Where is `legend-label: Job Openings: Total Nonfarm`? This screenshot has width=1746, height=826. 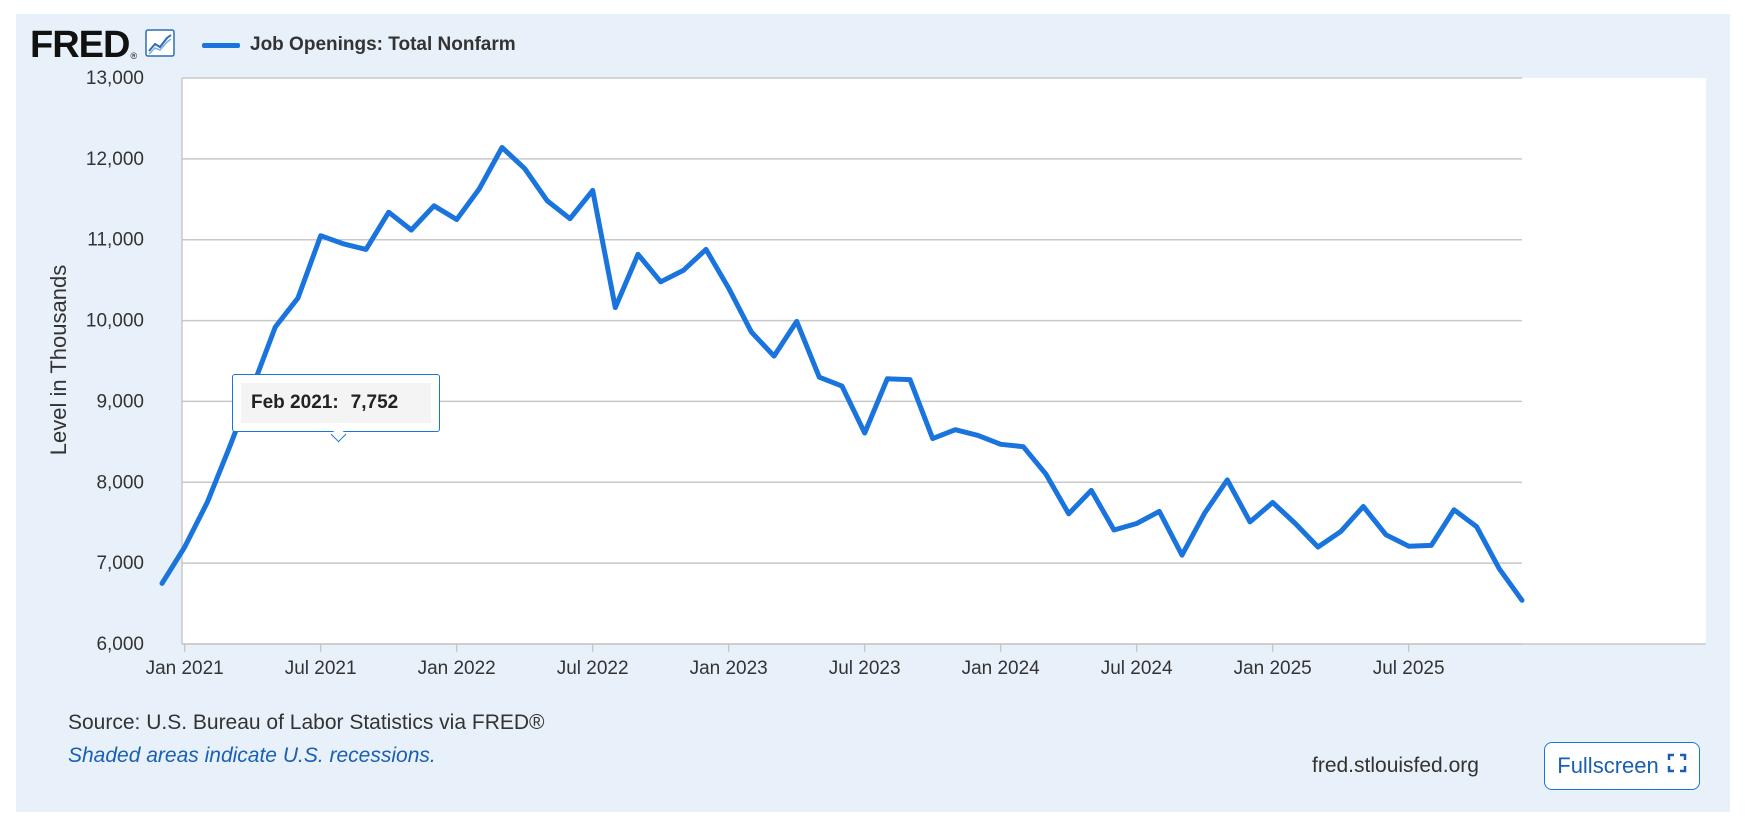 legend-label: Job Openings: Total Nonfarm is located at coordinates (383, 44).